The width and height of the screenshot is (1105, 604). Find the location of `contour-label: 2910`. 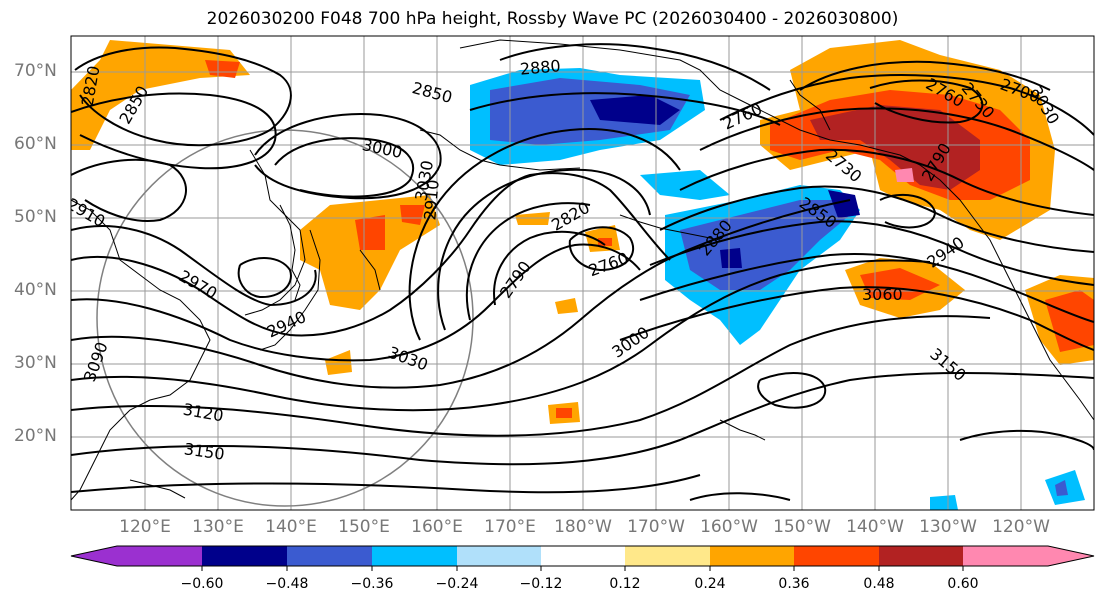

contour-label: 2910 is located at coordinates (431, 200).